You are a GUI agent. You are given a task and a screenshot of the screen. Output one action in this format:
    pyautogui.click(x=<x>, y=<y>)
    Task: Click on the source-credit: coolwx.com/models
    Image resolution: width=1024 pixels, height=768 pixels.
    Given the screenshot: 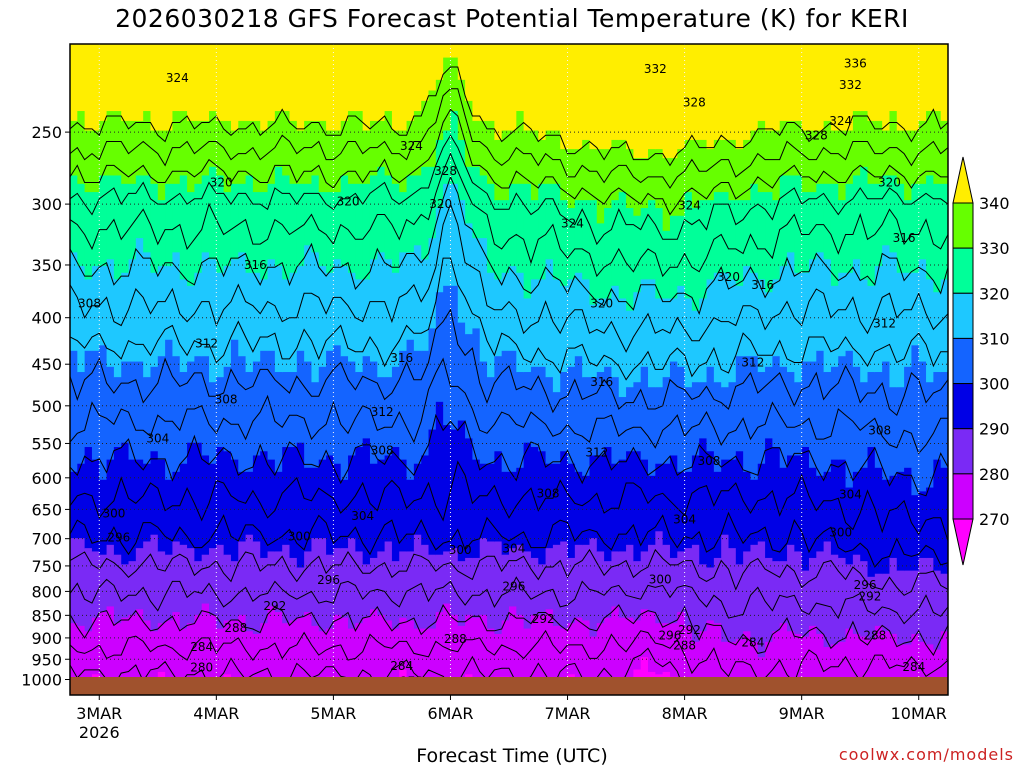 What is the action you would take?
    pyautogui.click(x=926, y=754)
    